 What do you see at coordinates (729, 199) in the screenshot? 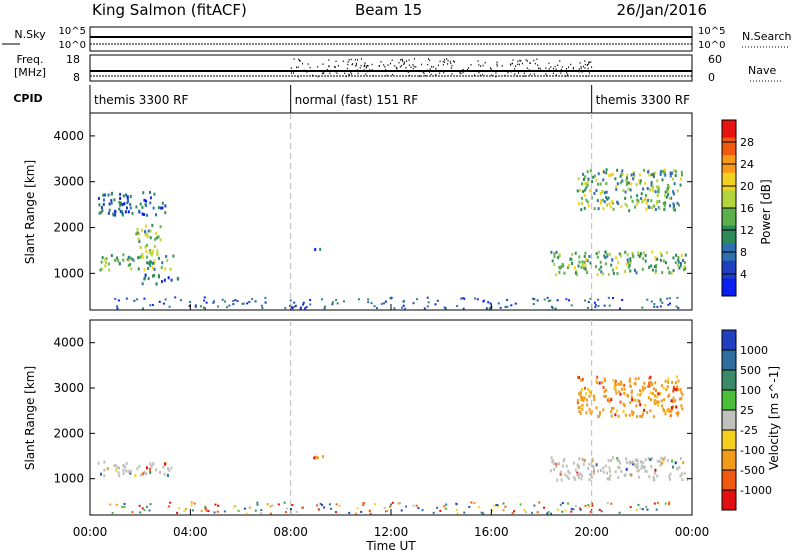
I see `colorbar-swatch` at bounding box center [729, 199].